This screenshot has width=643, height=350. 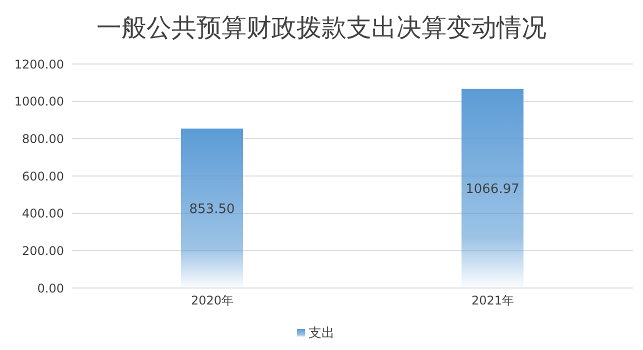 What do you see at coordinates (39, 64) in the screenshot?
I see `y-tick-label: 1200.00` at bounding box center [39, 64].